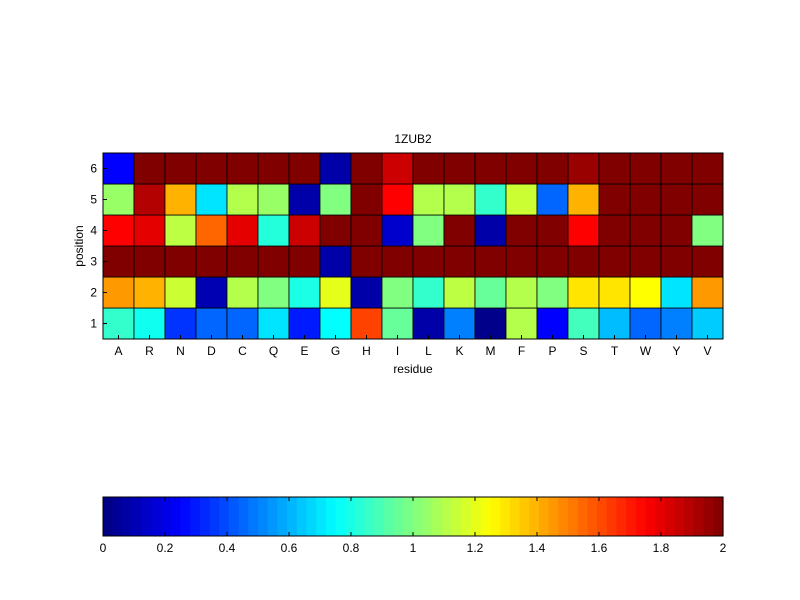 The width and height of the screenshot is (800, 600). I want to click on chart-title: 1ZUB2, so click(413, 139).